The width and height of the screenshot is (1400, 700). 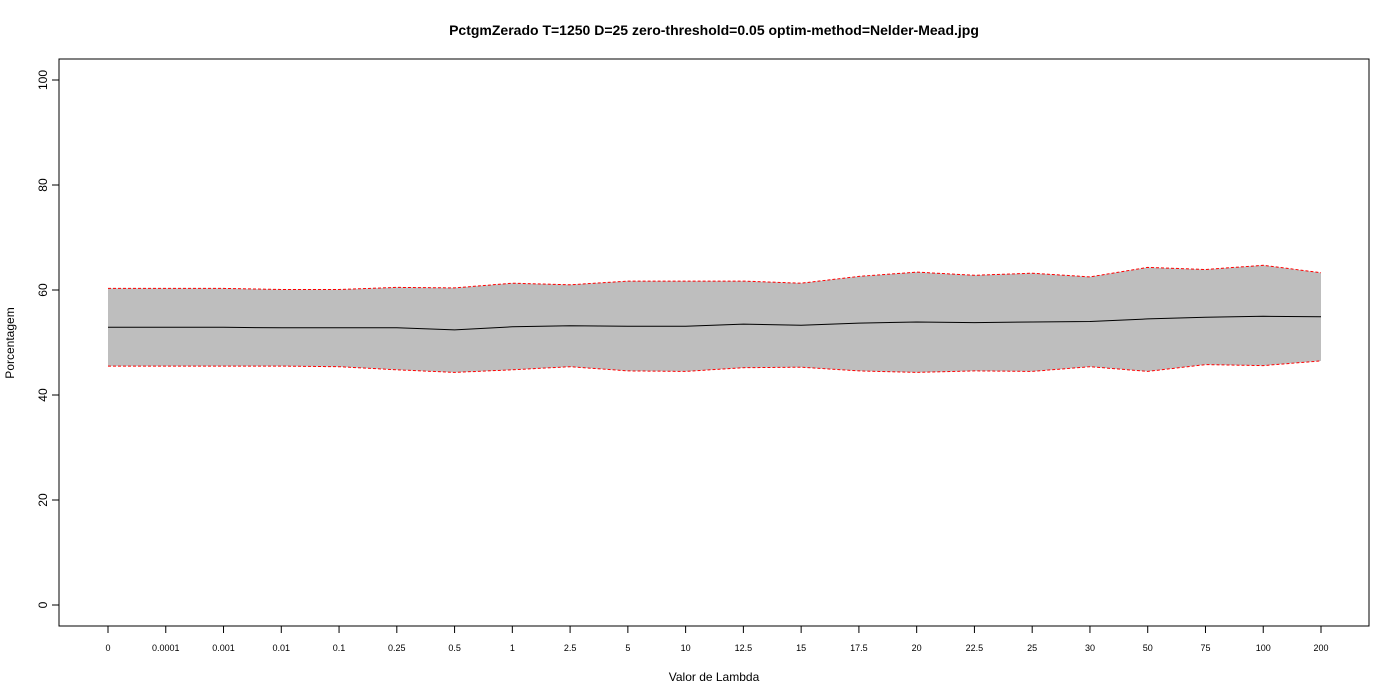 What do you see at coordinates (715, 366) in the screenshot?
I see `series-line-lower` at bounding box center [715, 366].